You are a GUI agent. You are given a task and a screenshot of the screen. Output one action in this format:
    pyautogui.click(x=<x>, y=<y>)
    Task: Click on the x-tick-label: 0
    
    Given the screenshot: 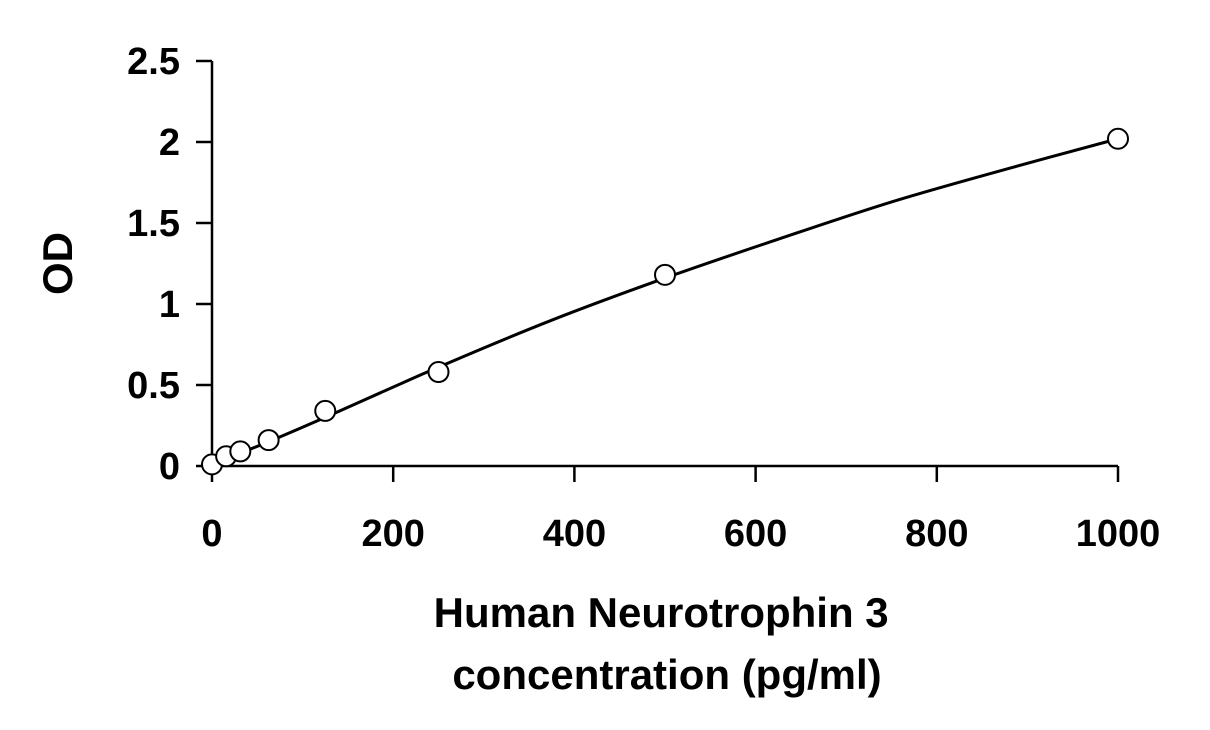 What is the action you would take?
    pyautogui.click(x=211, y=534)
    